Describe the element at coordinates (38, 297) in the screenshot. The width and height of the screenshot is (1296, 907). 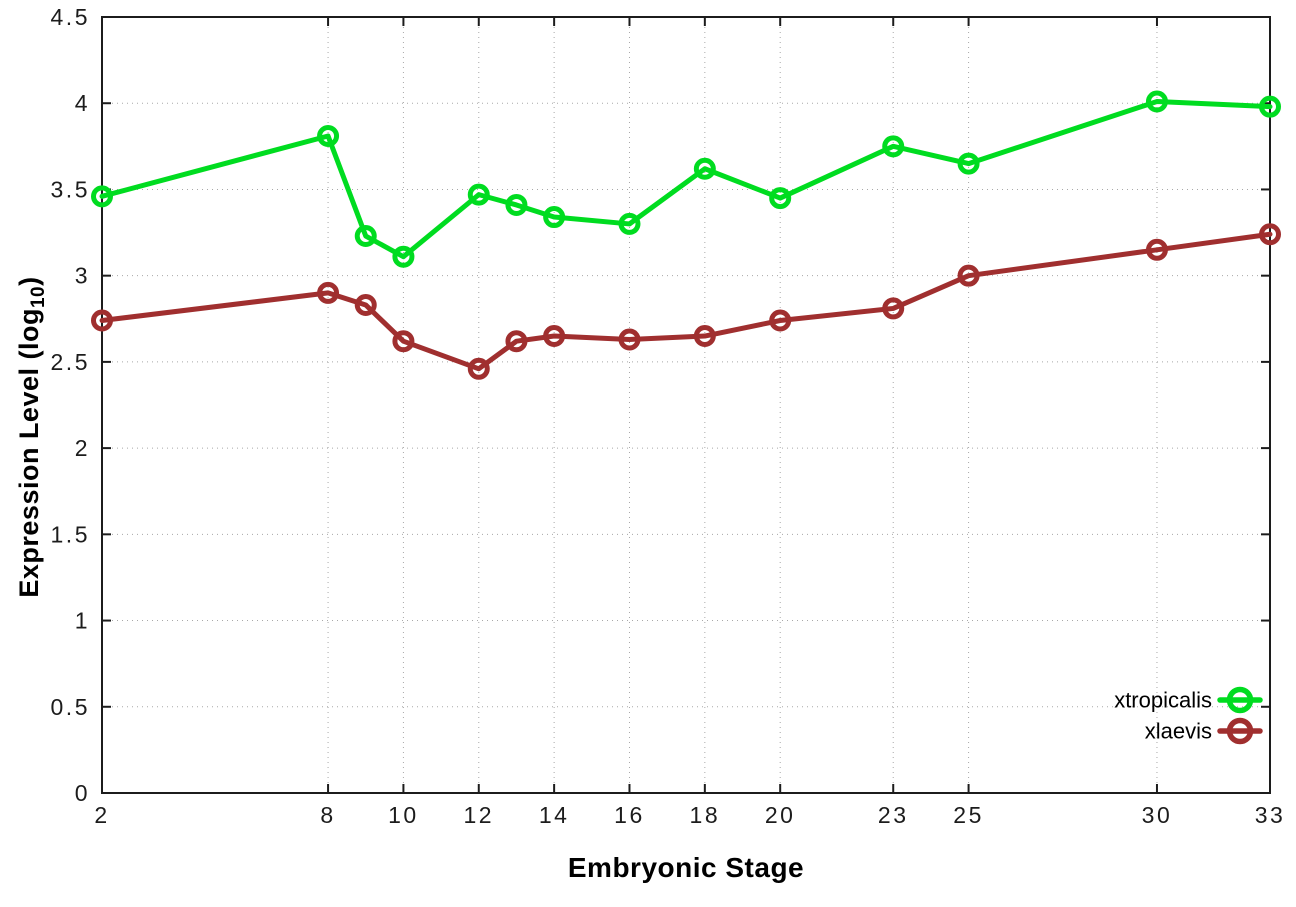
I see `y-axis-title-subscript: 10` at that location.